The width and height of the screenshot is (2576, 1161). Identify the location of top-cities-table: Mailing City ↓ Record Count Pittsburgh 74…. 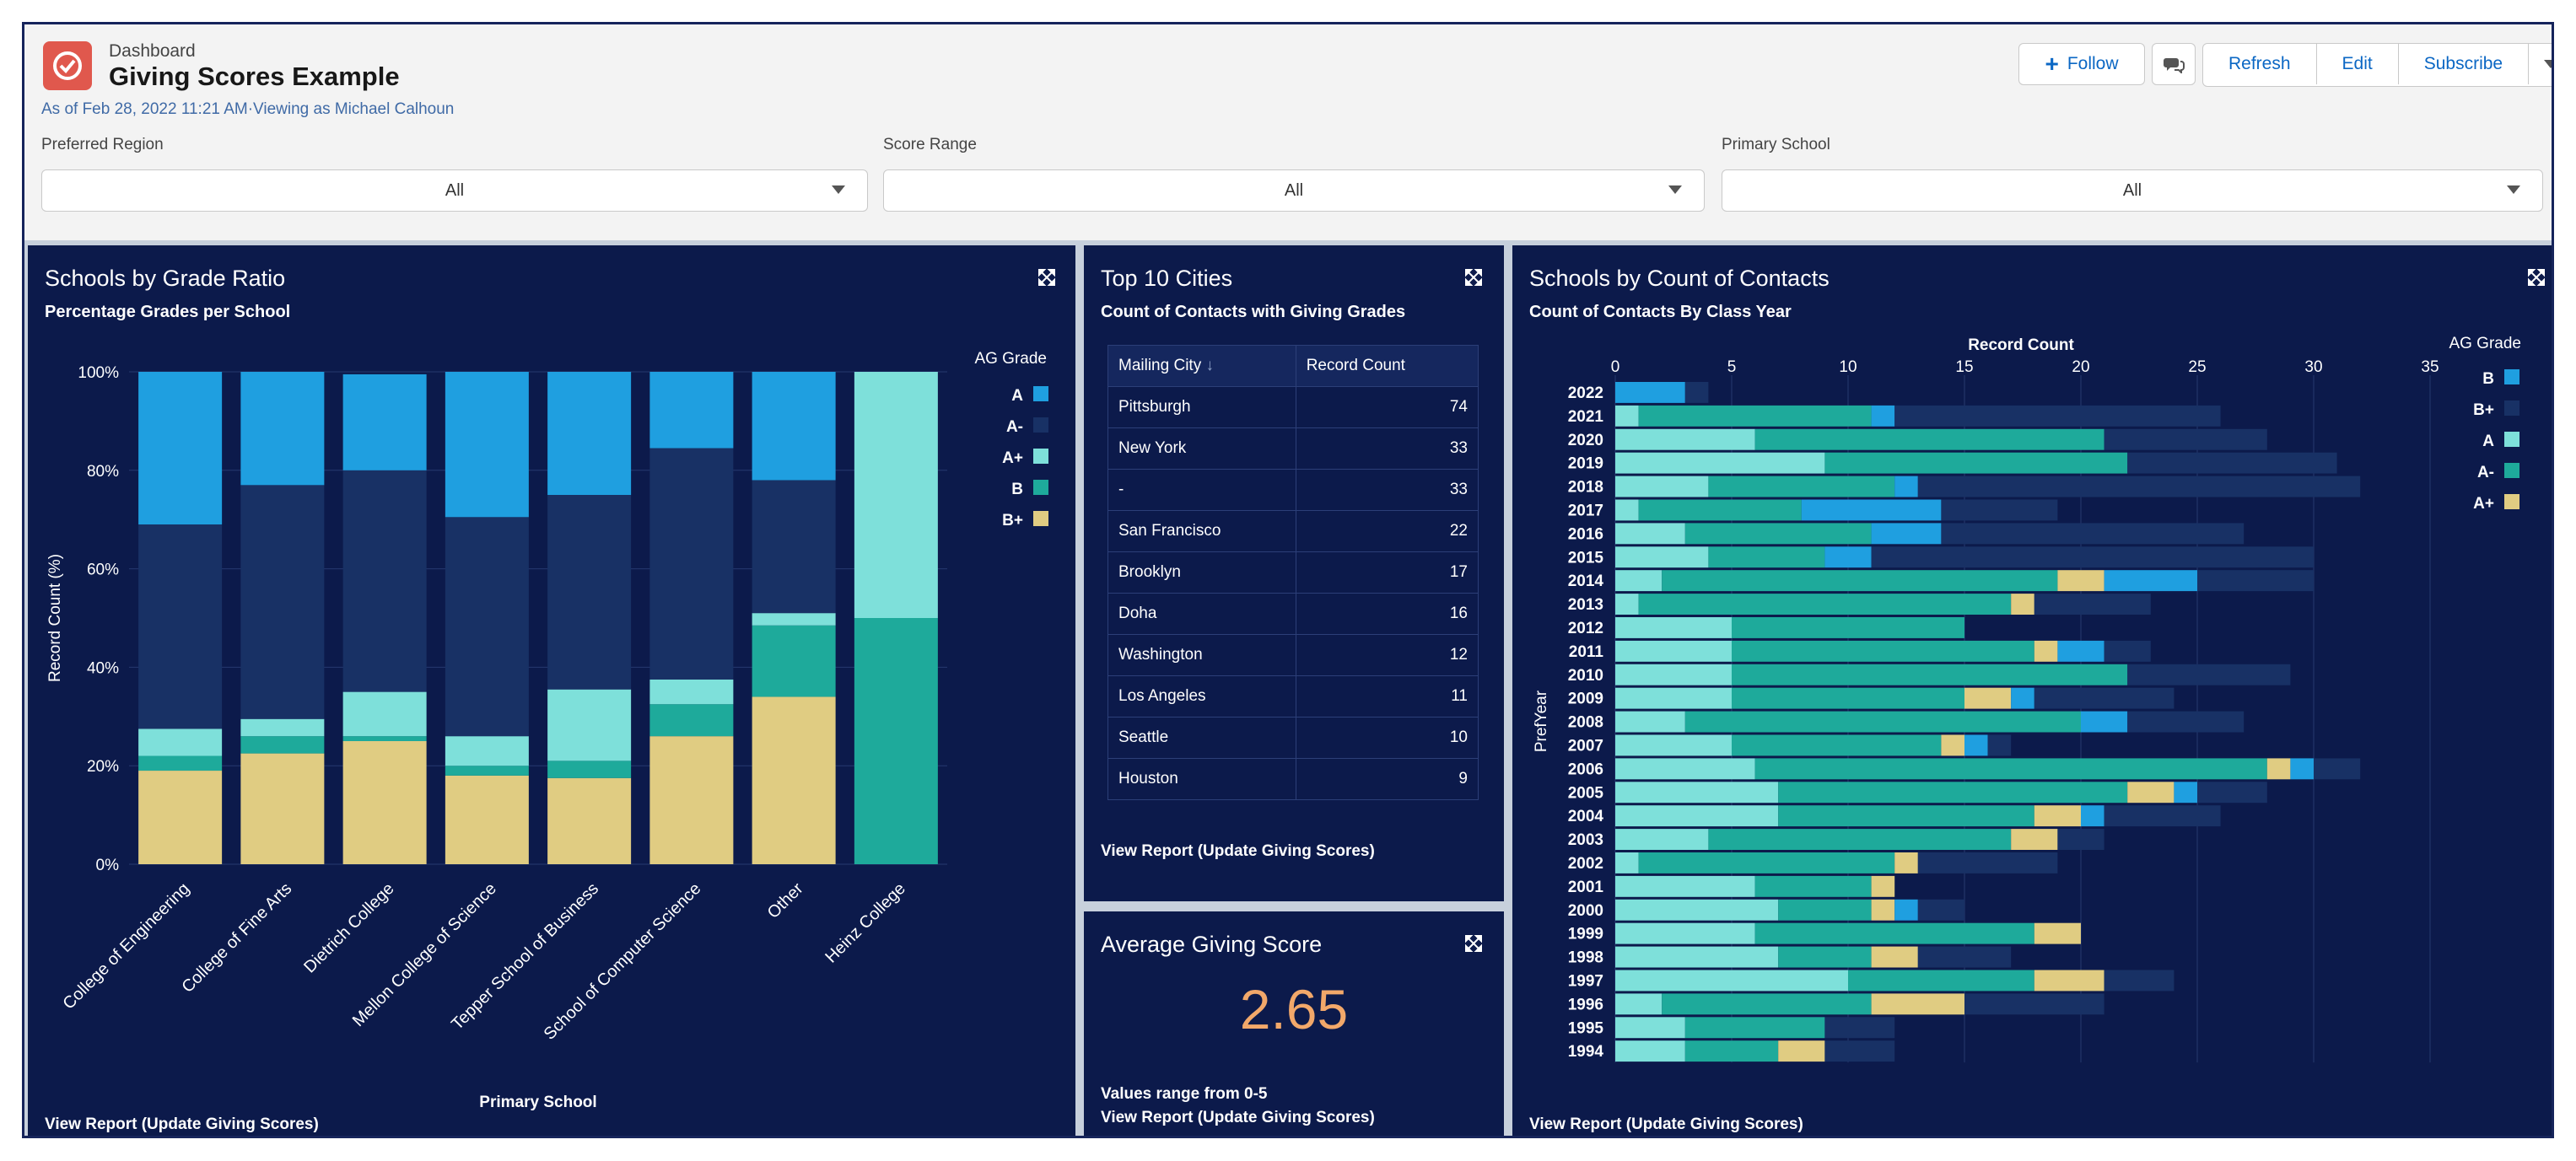
(1293, 573).